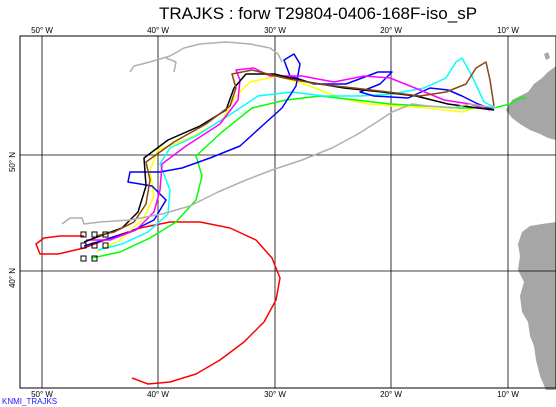  What do you see at coordinates (158, 30) in the screenshot?
I see `lon-tick-top-2: 40° W` at bounding box center [158, 30].